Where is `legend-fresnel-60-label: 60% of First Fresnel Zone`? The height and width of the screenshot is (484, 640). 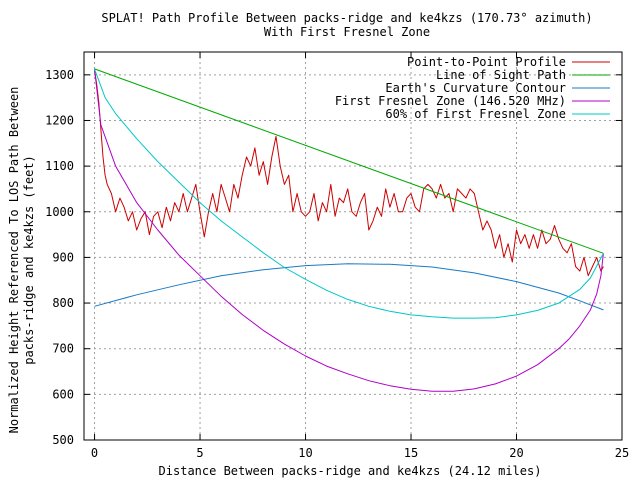 legend-fresnel-60-label: 60% of First Fresnel Zone is located at coordinates (475, 114).